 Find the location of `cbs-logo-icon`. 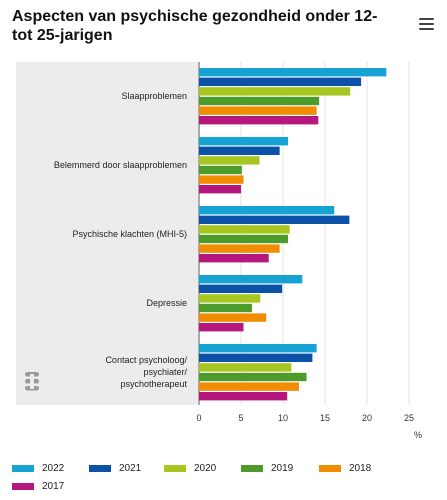

cbs-logo-icon is located at coordinates (32, 381).